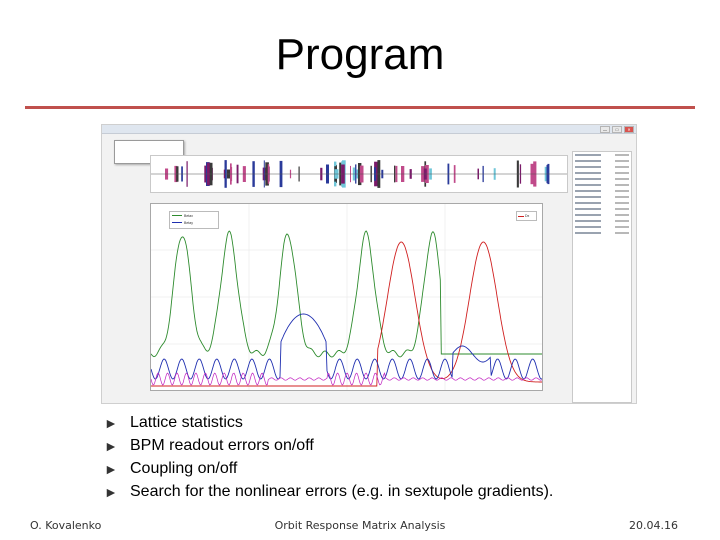 Image resolution: width=720 pixels, height=540 pixels. Describe the element at coordinates (360, 107) in the screenshot. I see `title-divider` at that location.